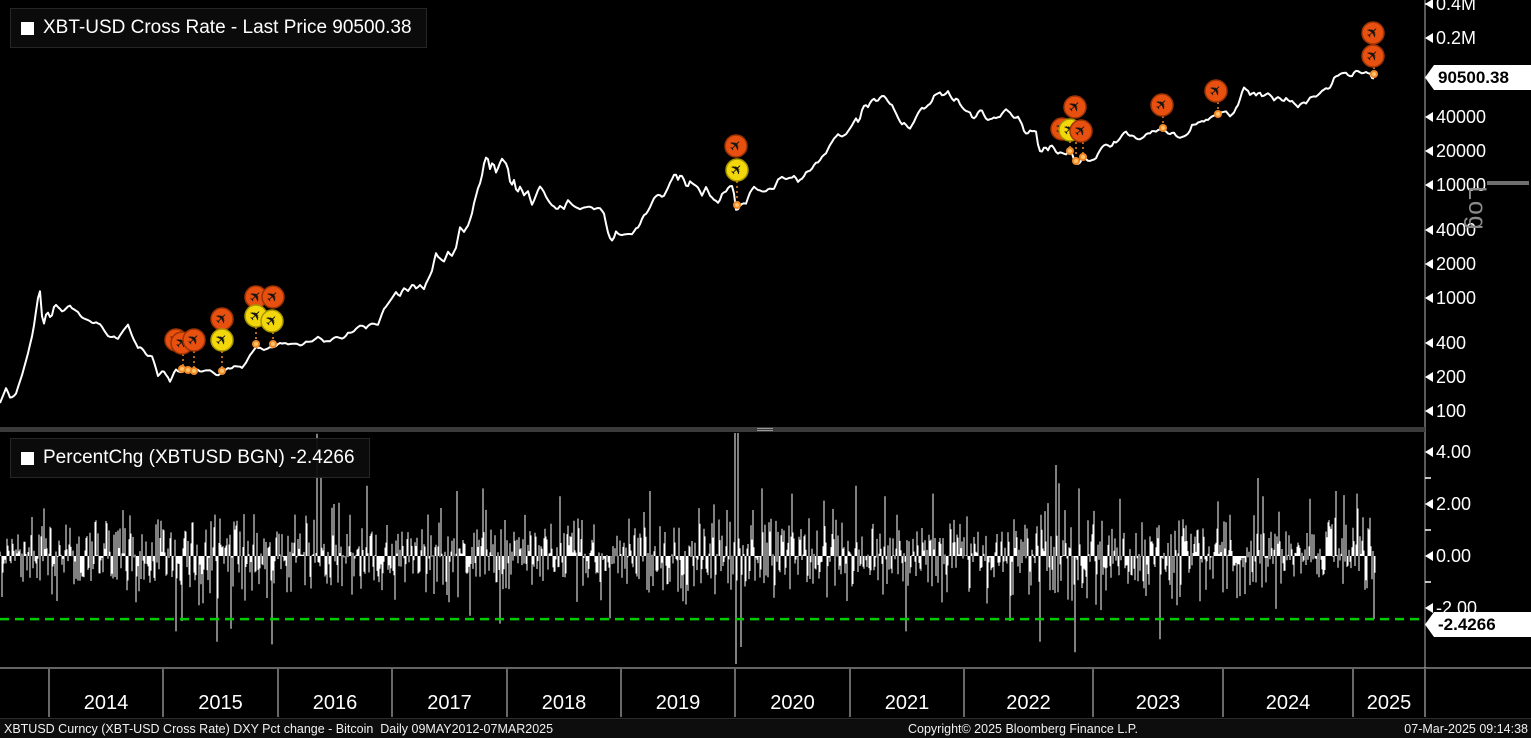 The image size is (1531, 738). I want to click on year-label: 2018, so click(564, 703).